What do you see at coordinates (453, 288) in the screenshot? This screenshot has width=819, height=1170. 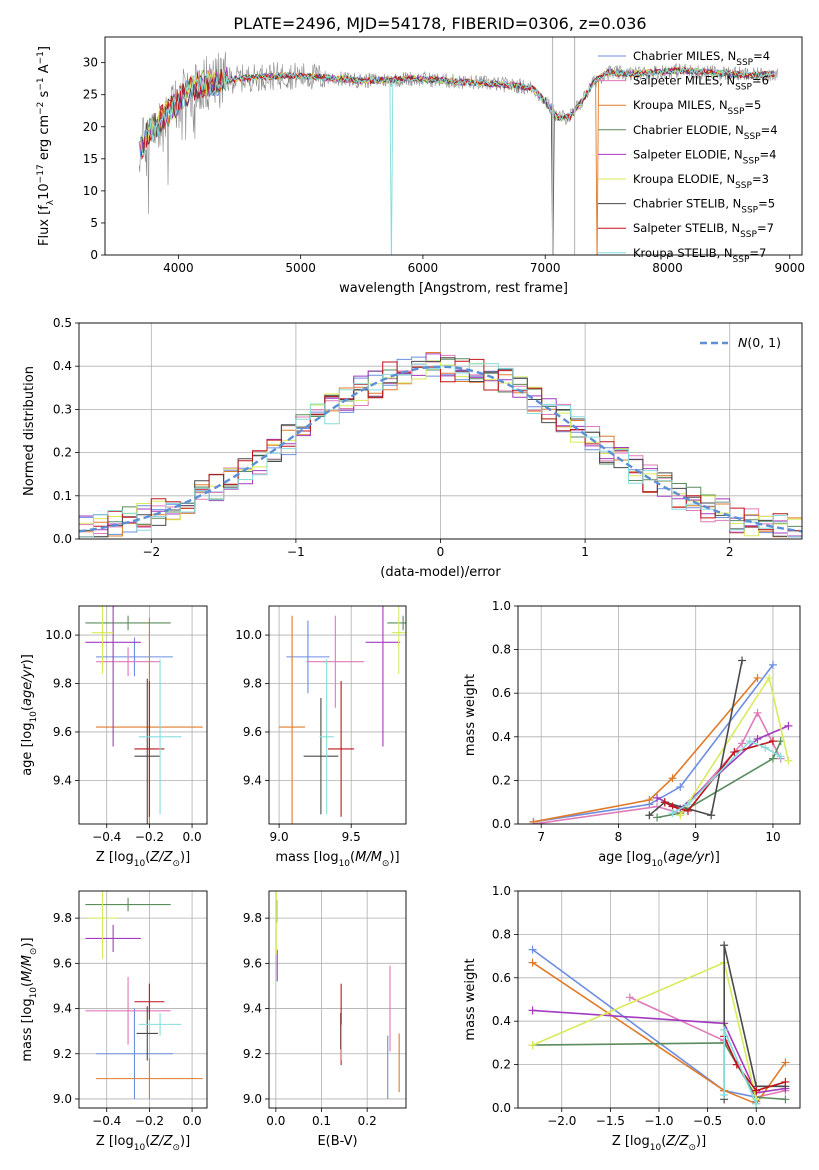 I see `label-part: wavelength [Angstrom, rest frame]` at bounding box center [453, 288].